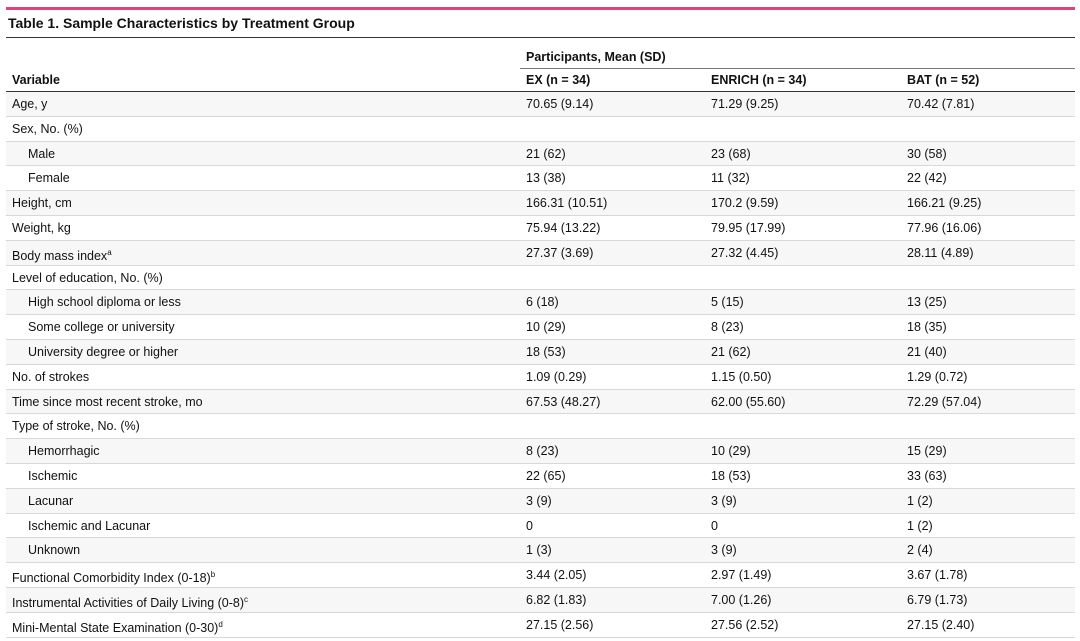 The image size is (1080, 641). What do you see at coordinates (539, 550) in the screenshot?
I see `table-cell: 1 (3)` at bounding box center [539, 550].